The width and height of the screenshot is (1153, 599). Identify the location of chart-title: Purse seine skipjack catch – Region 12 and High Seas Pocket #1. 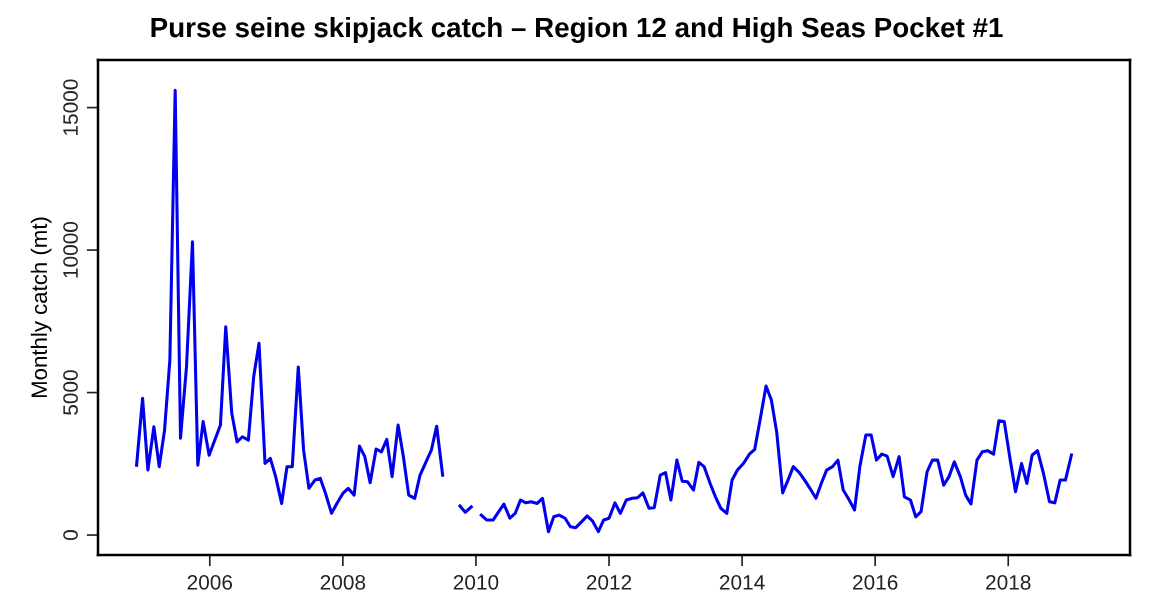
(577, 30).